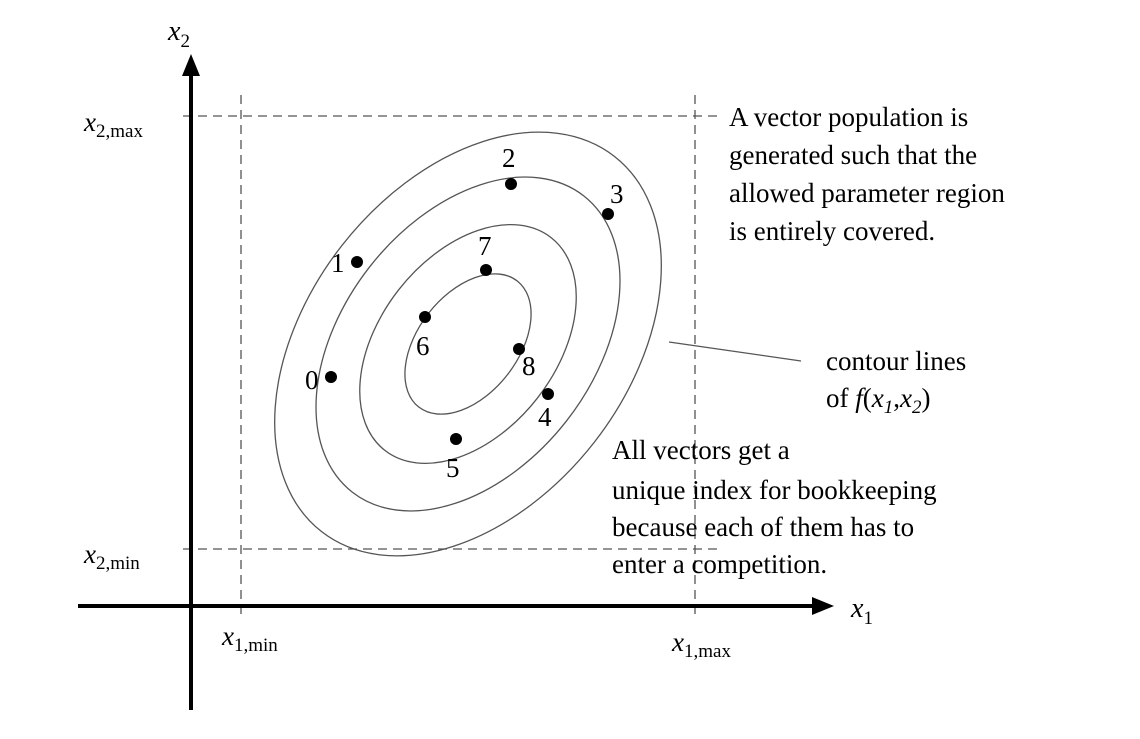 The width and height of the screenshot is (1140, 739). I want to click on x1-axis-label: x1, so click(861, 611).